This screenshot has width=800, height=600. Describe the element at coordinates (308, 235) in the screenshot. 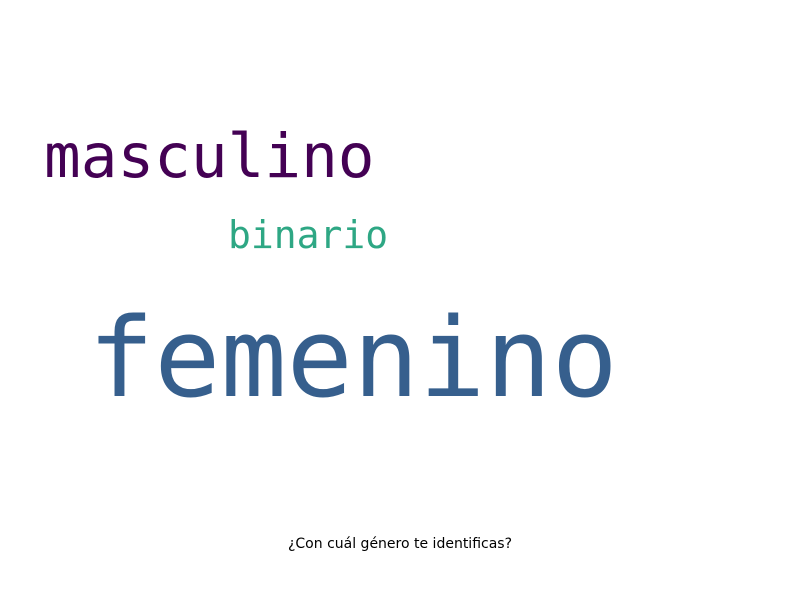

I see `word-binario: binario` at that location.